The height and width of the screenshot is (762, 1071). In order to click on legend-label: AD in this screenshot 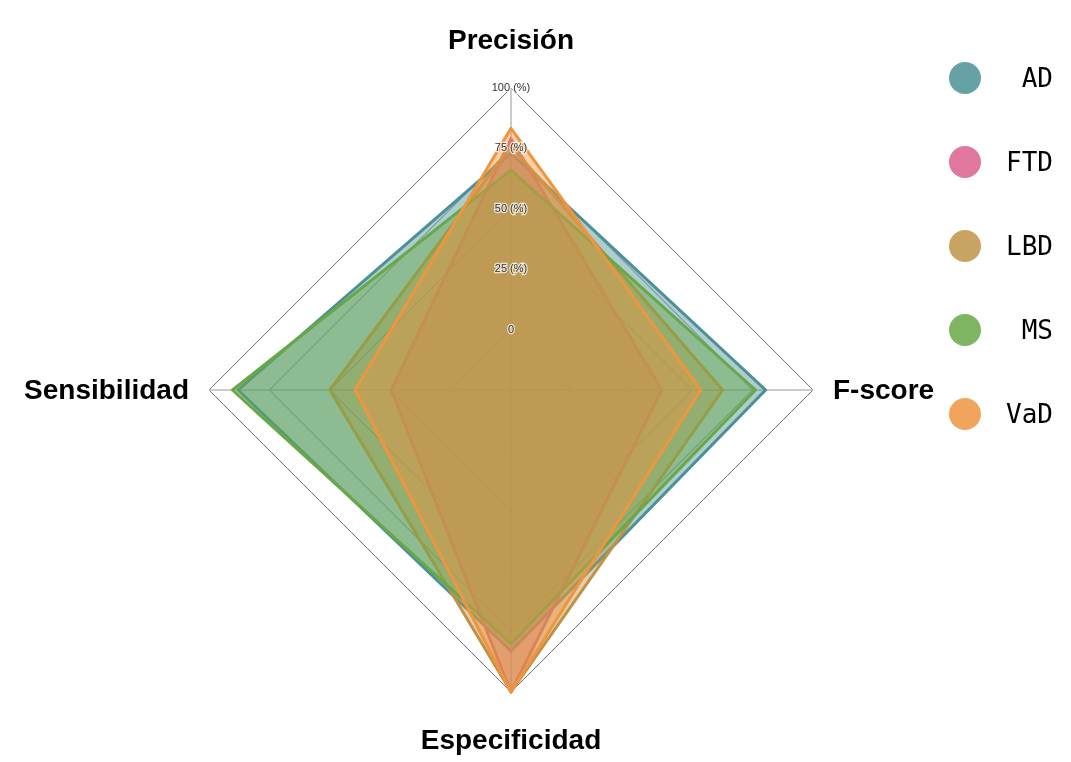, I will do `click(1037, 78)`.